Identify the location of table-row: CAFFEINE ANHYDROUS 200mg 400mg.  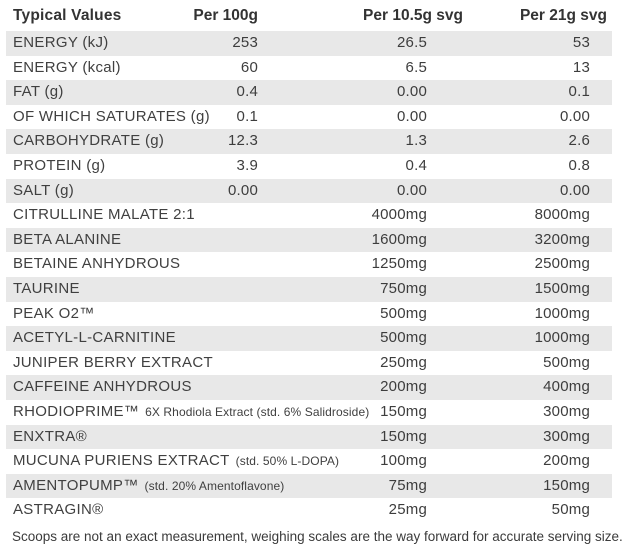
(309, 387).